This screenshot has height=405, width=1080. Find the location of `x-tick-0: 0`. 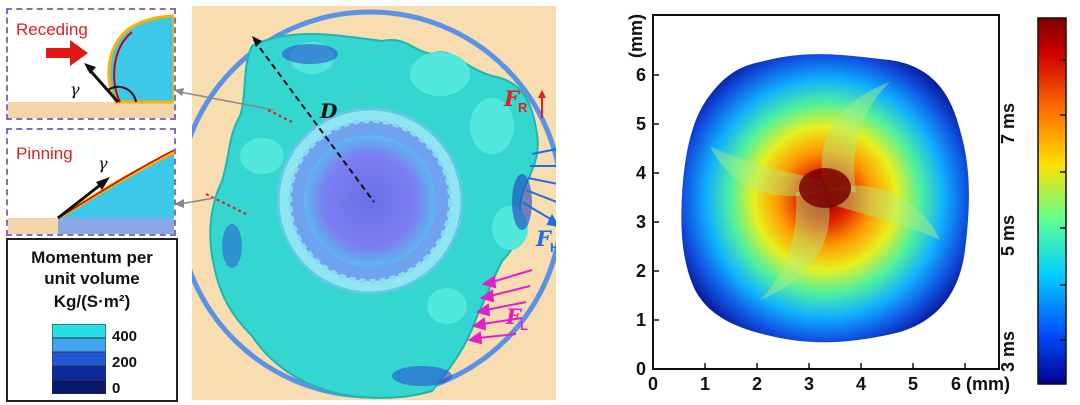

x-tick-0: 0 is located at coordinates (653, 384).